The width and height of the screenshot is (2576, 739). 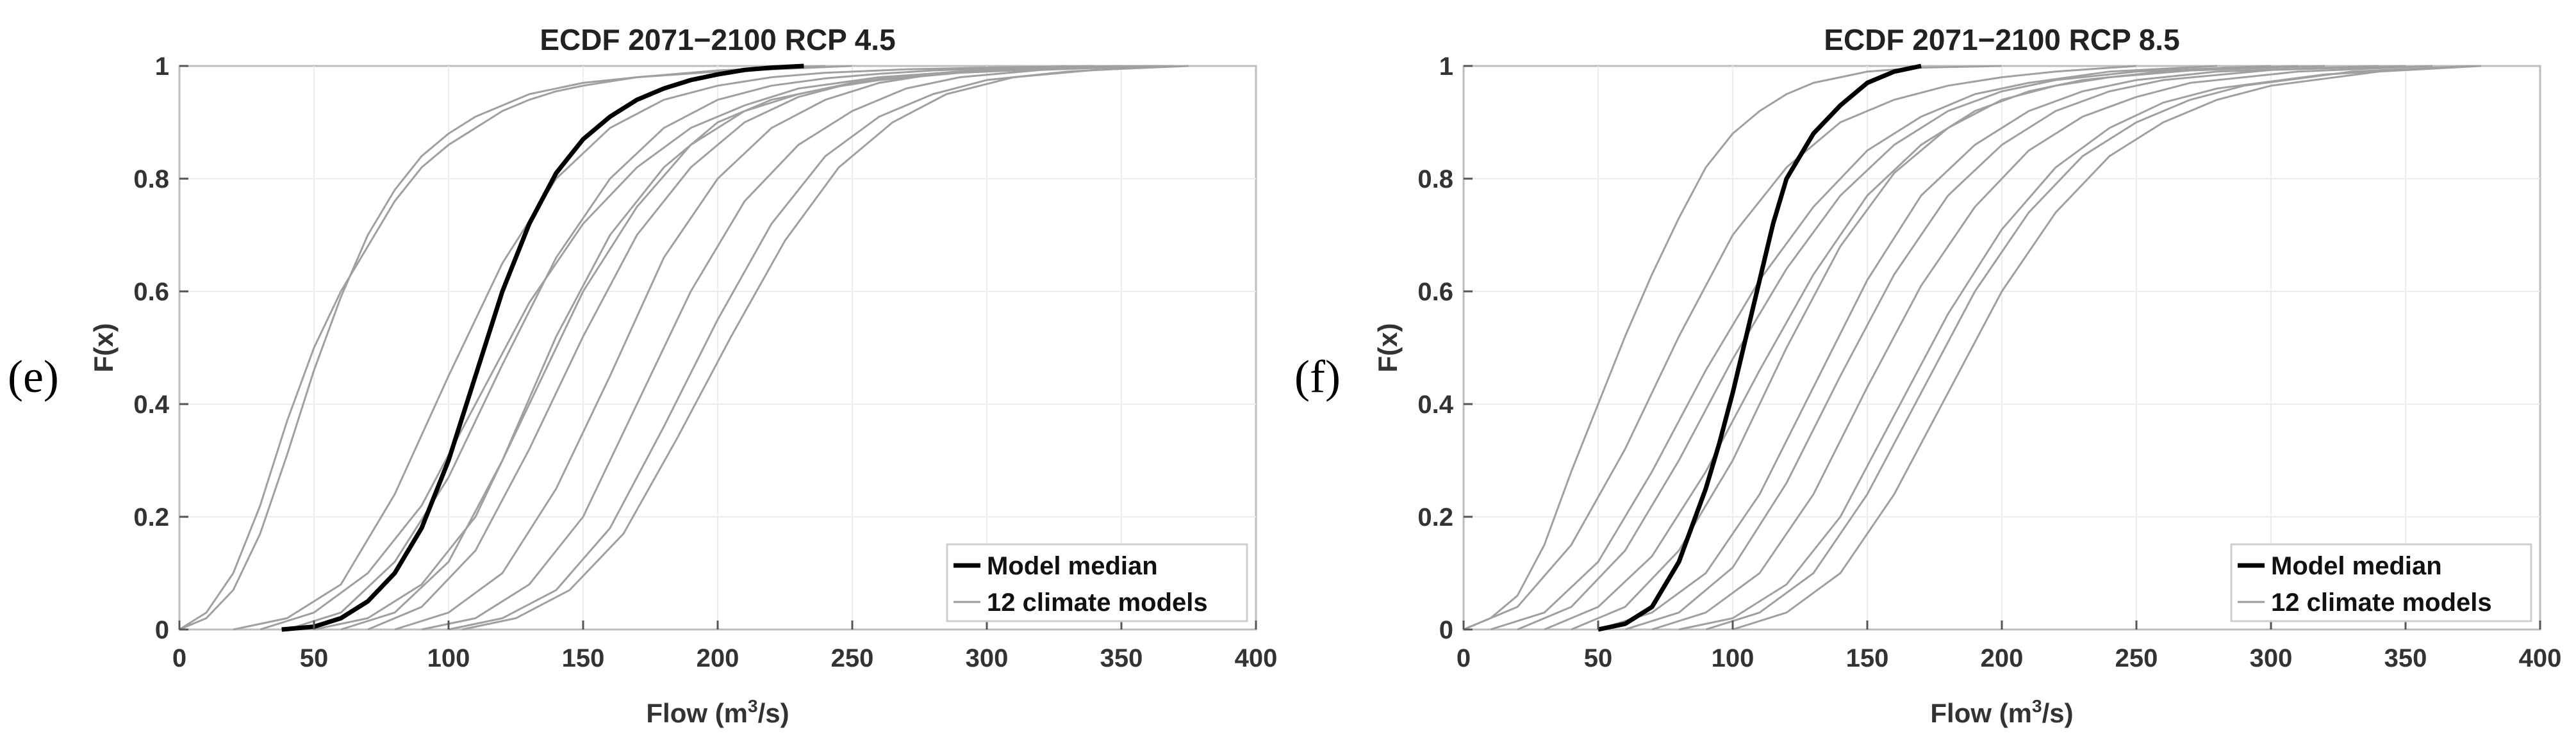 I want to click on chart-title: ECDF 2071−2100 RCP 4.5, so click(x=717, y=39).